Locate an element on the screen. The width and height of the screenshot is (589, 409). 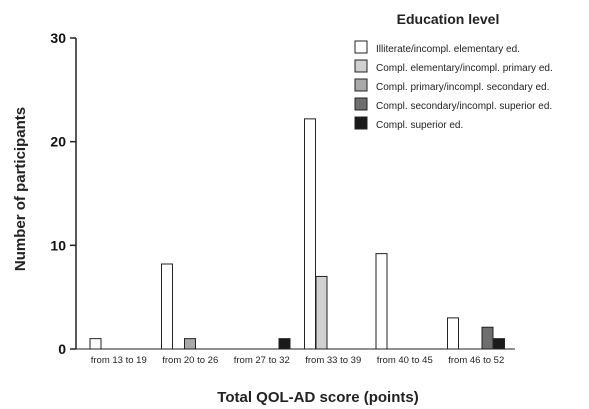
legend-label: Compl. primary/incompl. secondary ed. is located at coordinates (462, 87).